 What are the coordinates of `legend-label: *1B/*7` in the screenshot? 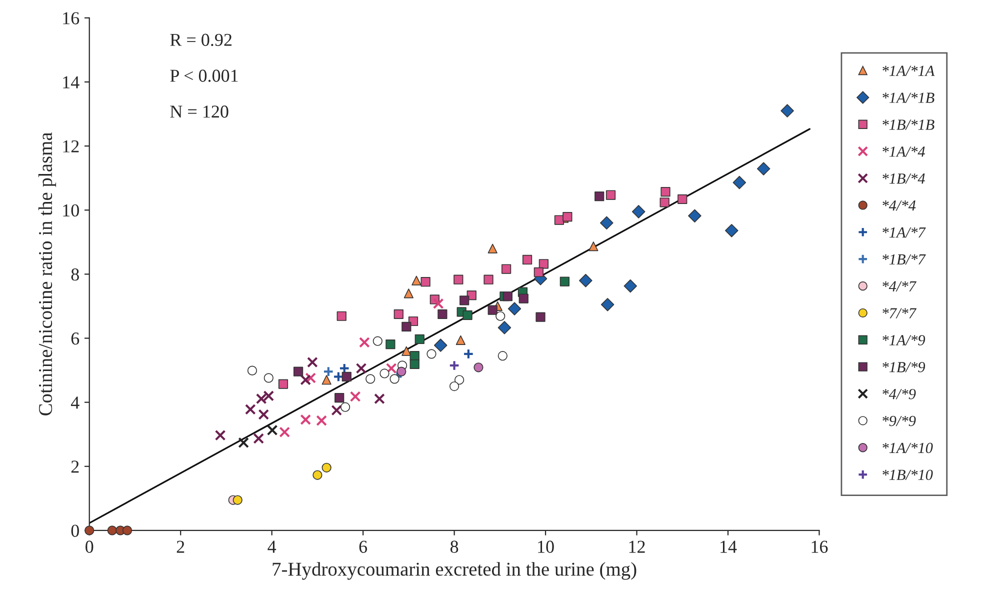 It's located at (904, 259).